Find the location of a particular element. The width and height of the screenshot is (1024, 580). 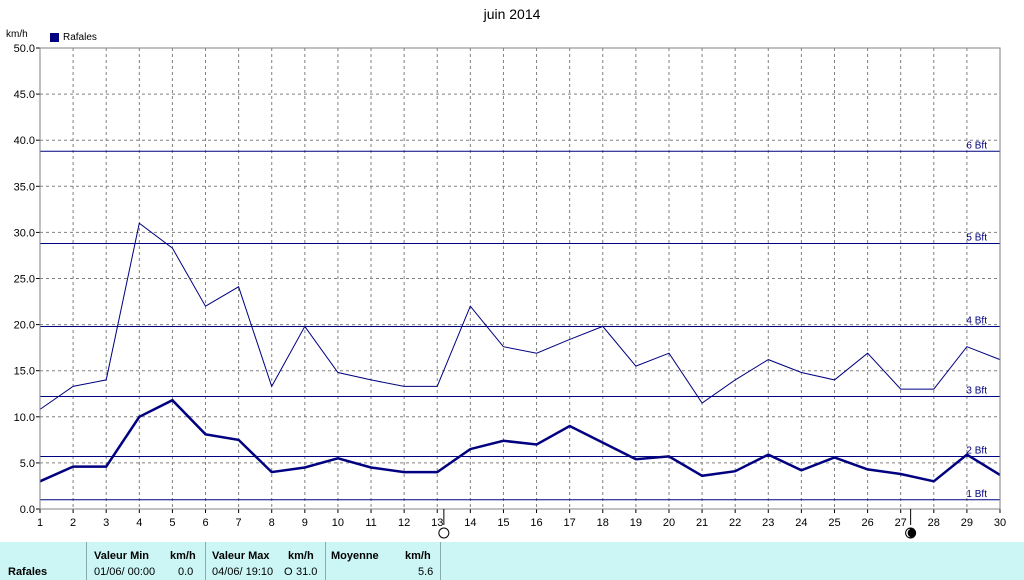

y-tick-label: 30.0 is located at coordinates (24, 233).